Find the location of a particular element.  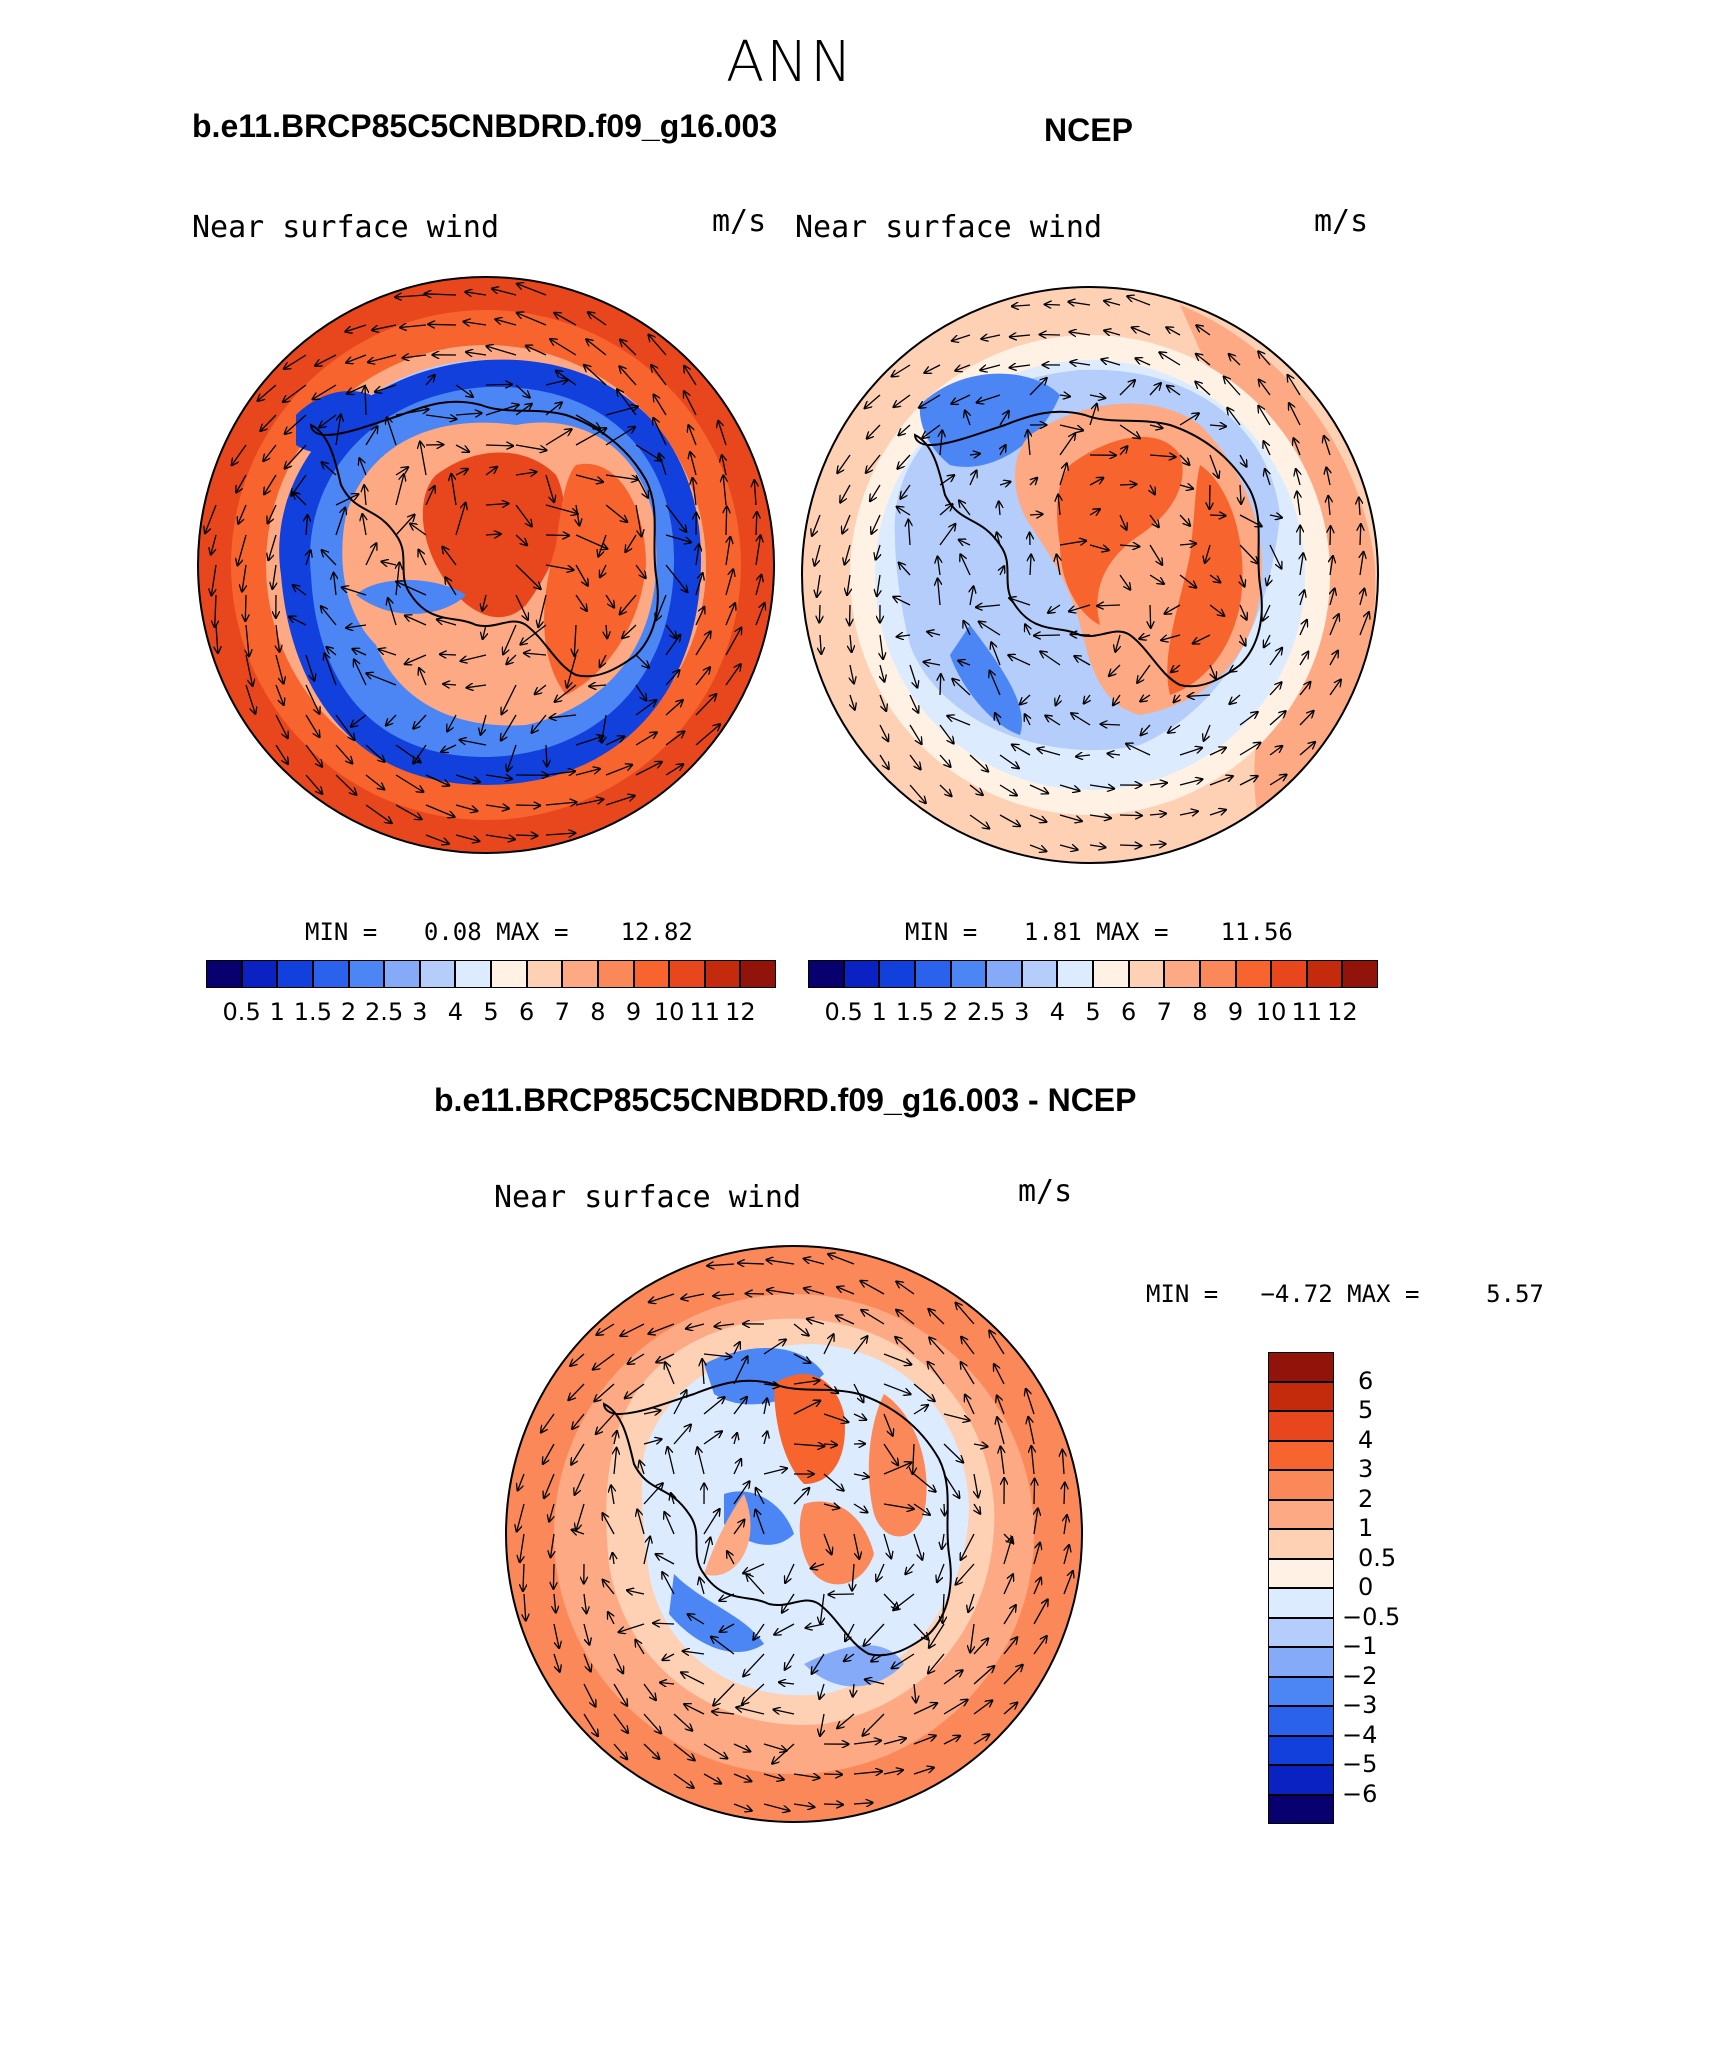

model-colorbar-tick-label: 7 is located at coordinates (562, 1012).